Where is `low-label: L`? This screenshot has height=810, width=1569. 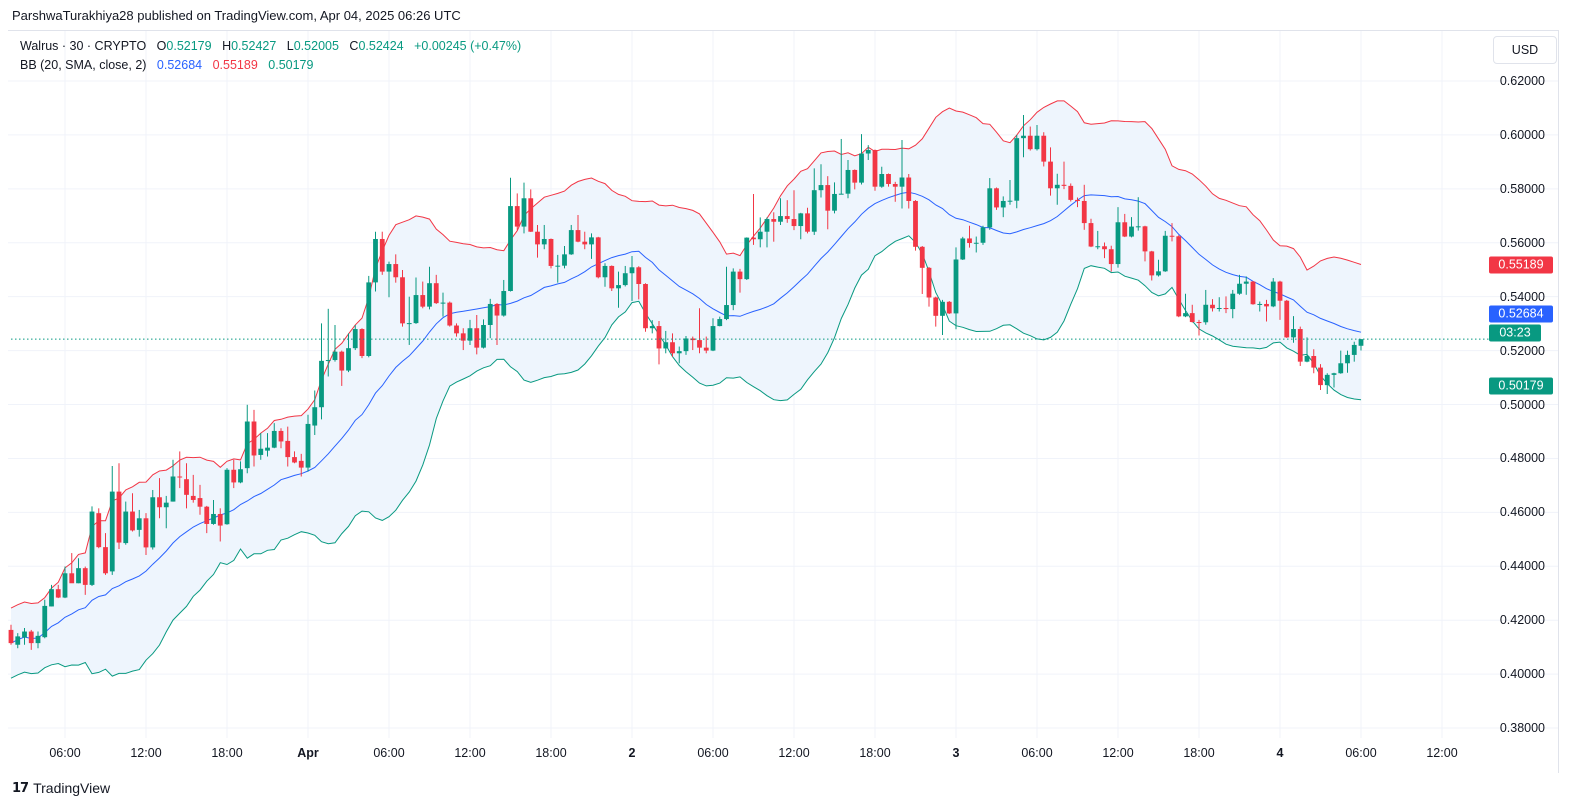
low-label: L is located at coordinates (290, 46).